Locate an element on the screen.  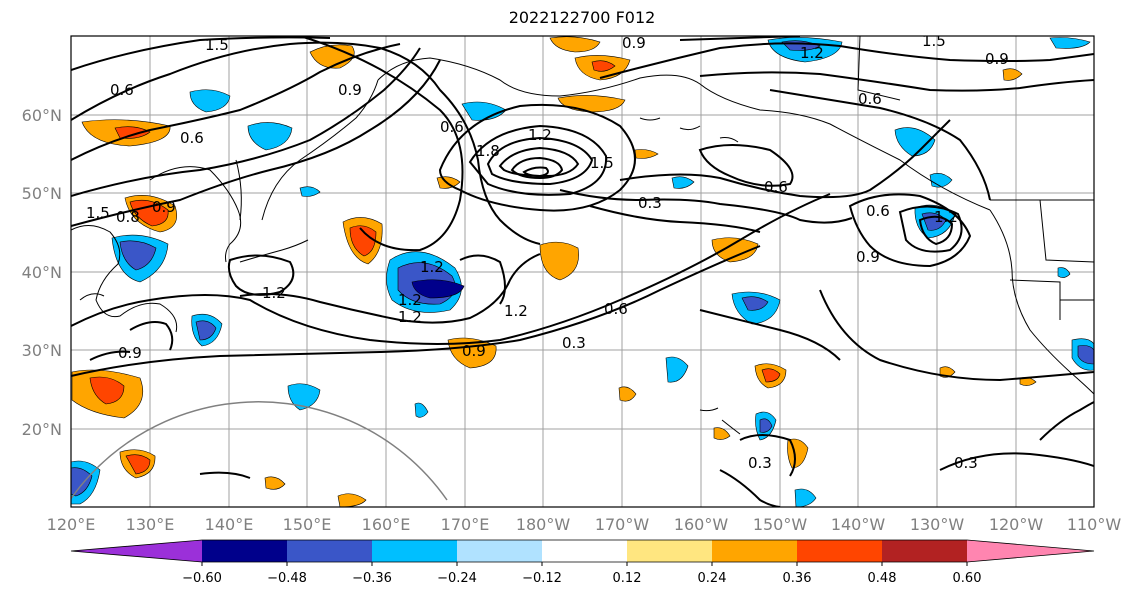
lat-label: 40°N is located at coordinates (42, 272).